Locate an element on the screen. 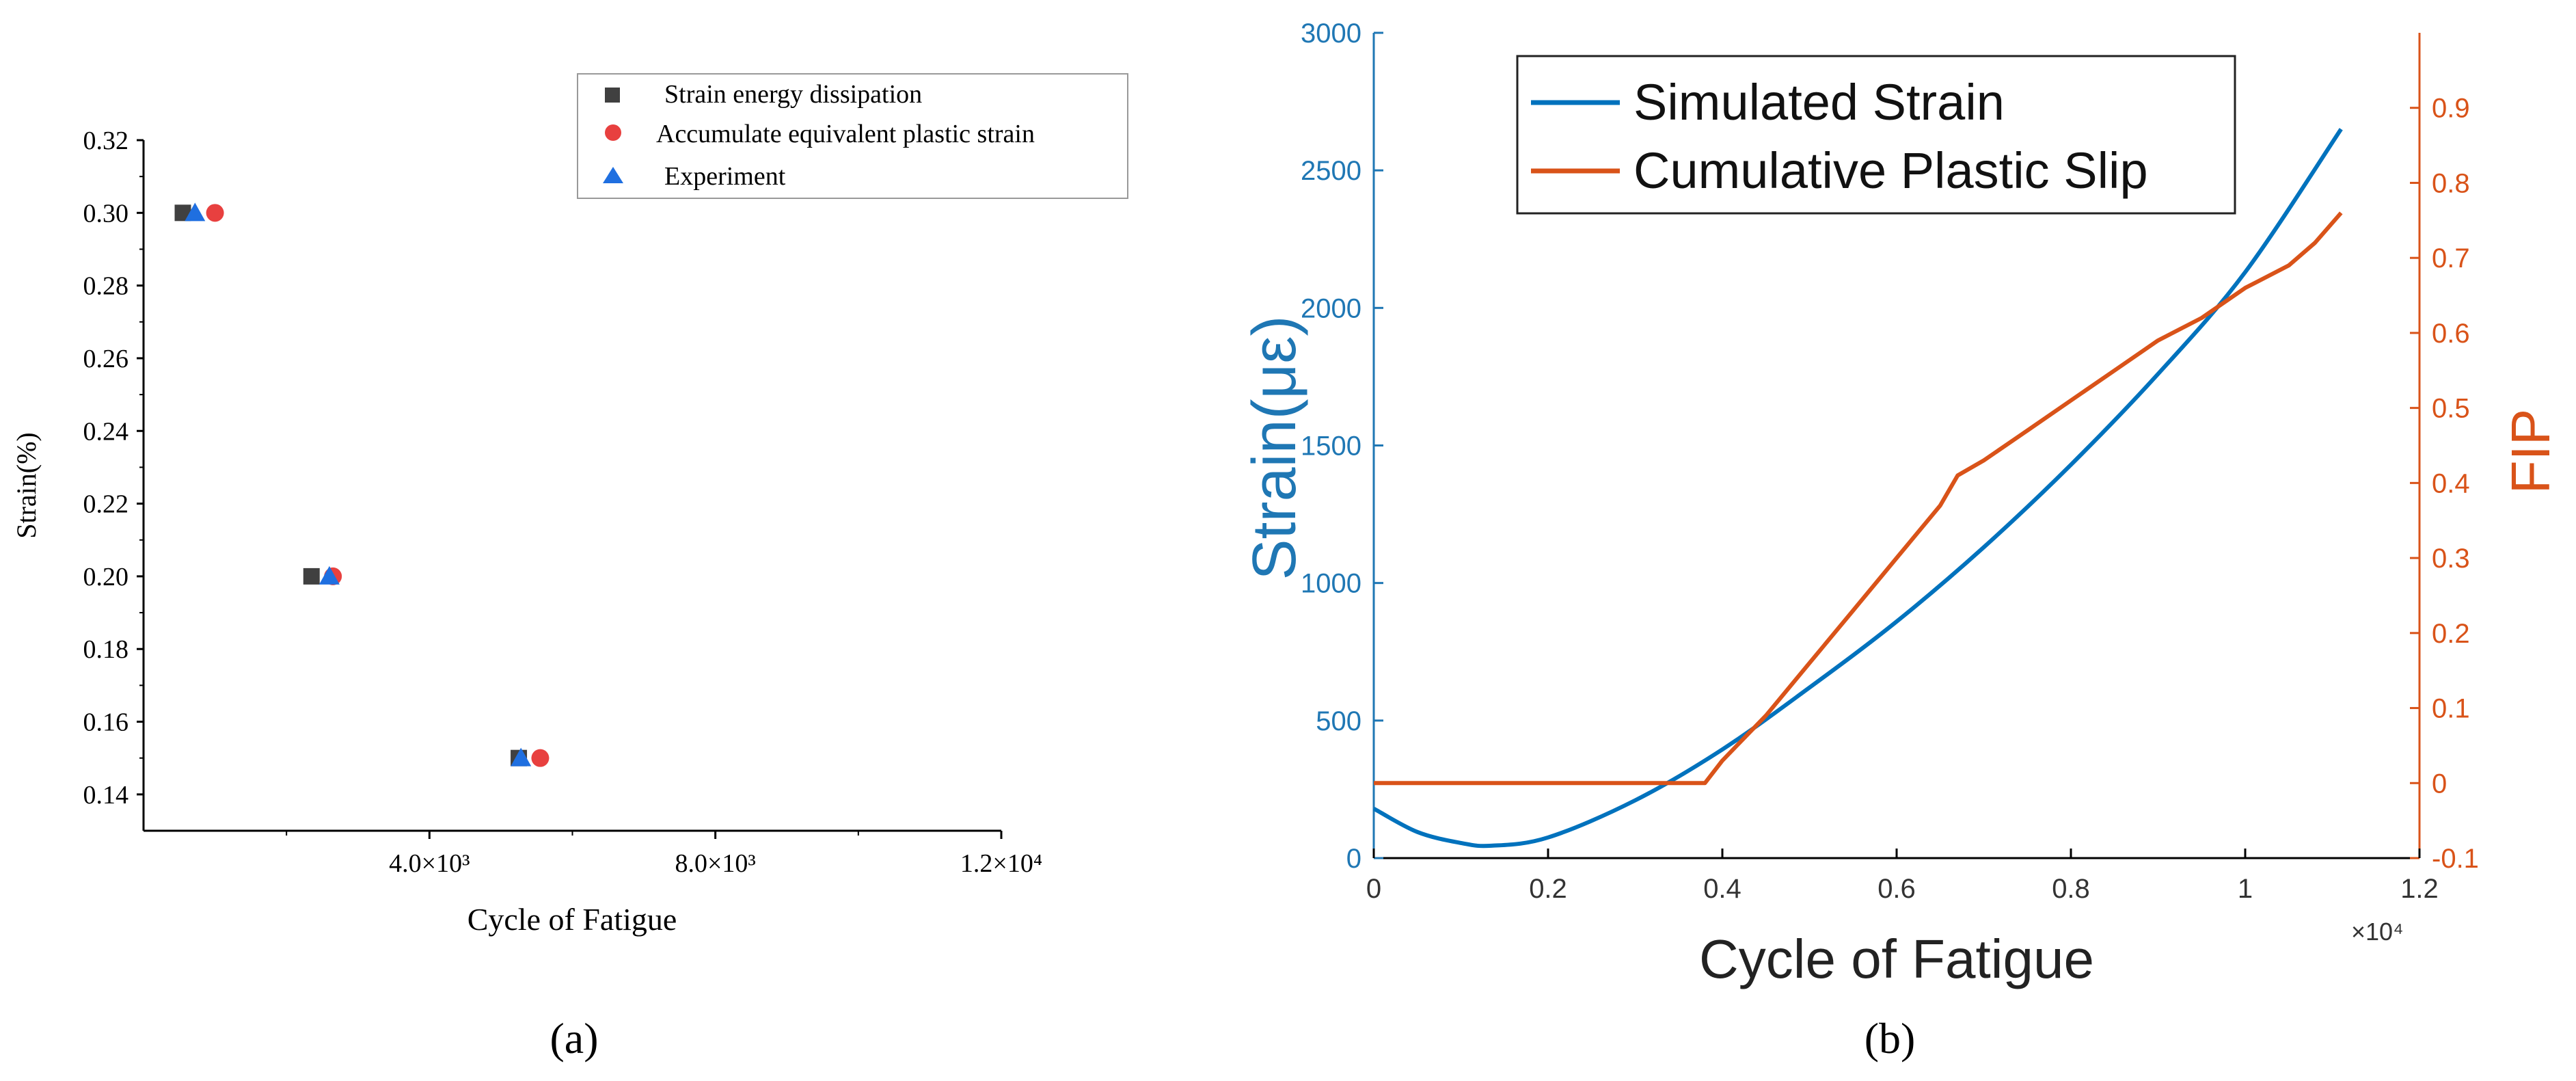 The width and height of the screenshot is (2576, 1081). b-right-tick-label: -0.1 is located at coordinates (2456, 859).